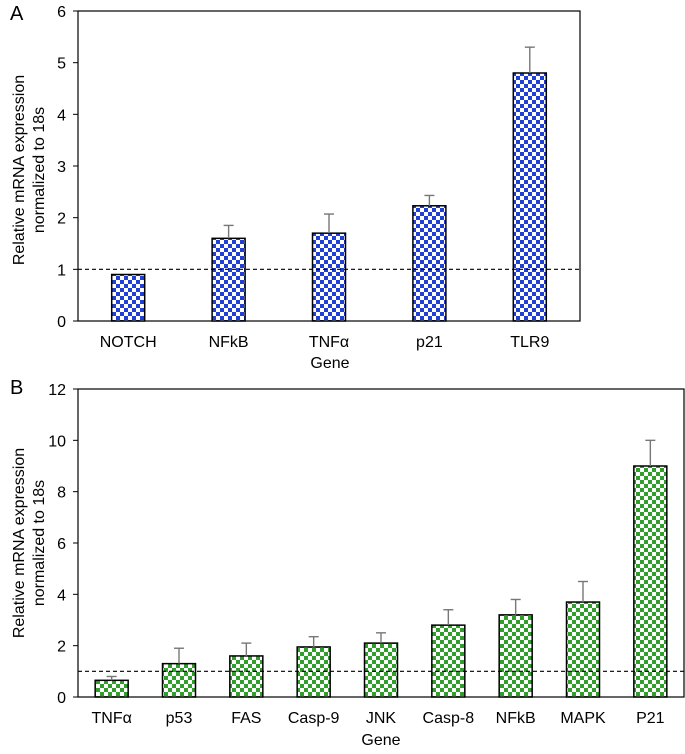 This screenshot has height=754, width=685. I want to click on y-axis-label-b-line1: Relative mRNA expression, so click(19, 543).